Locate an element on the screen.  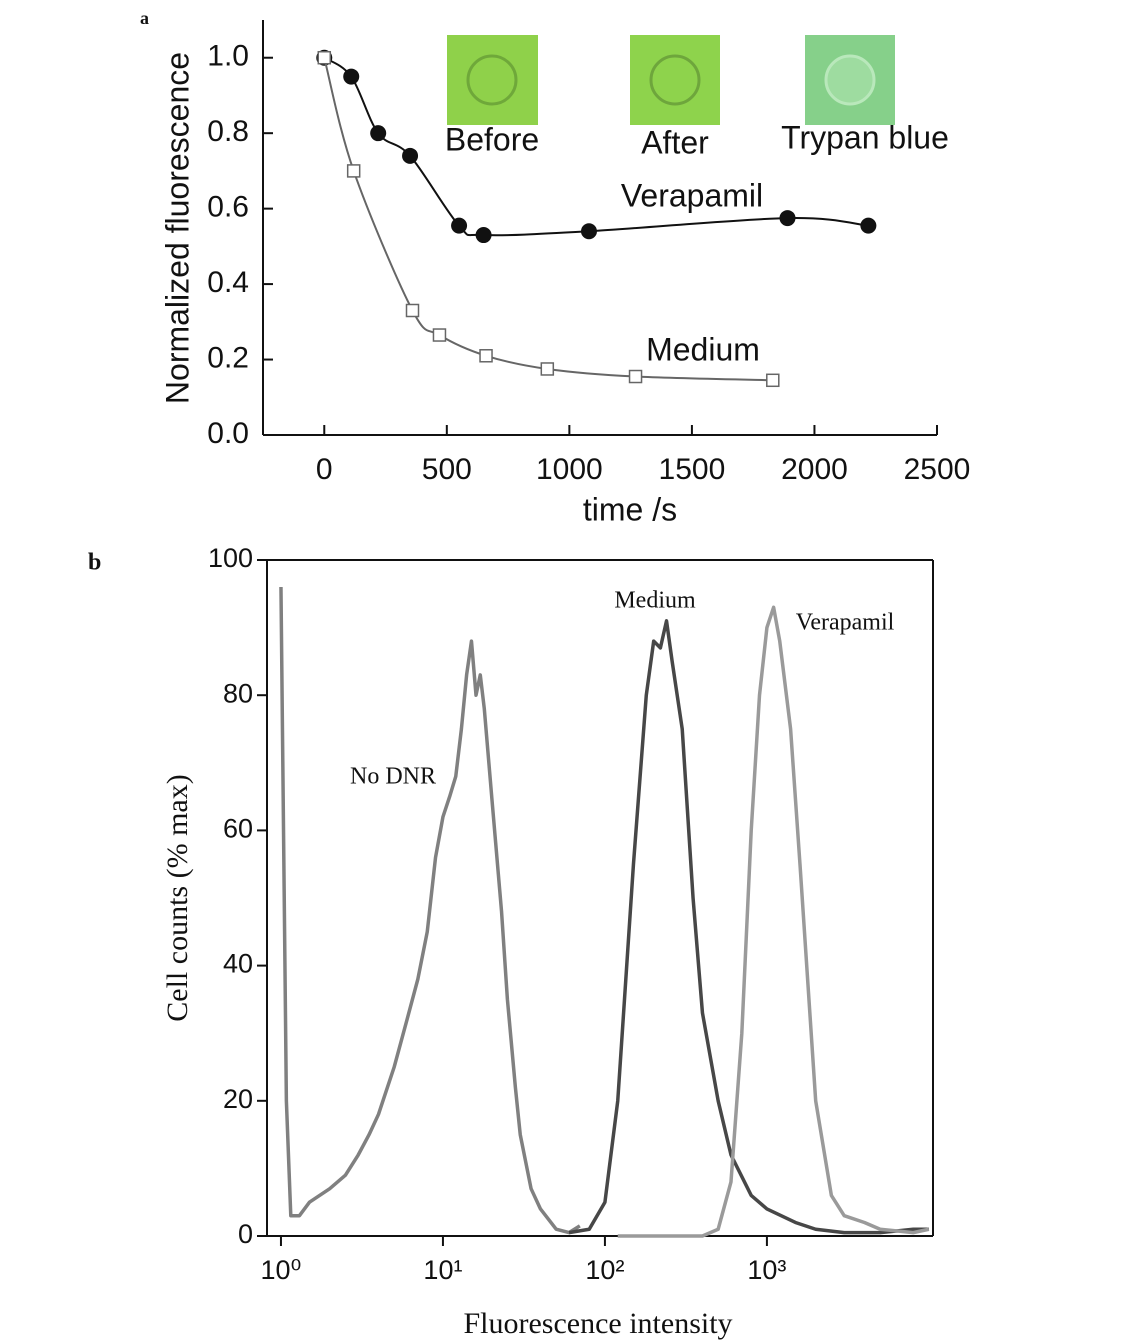
y-tick-label: 100 is located at coordinates (230, 558).